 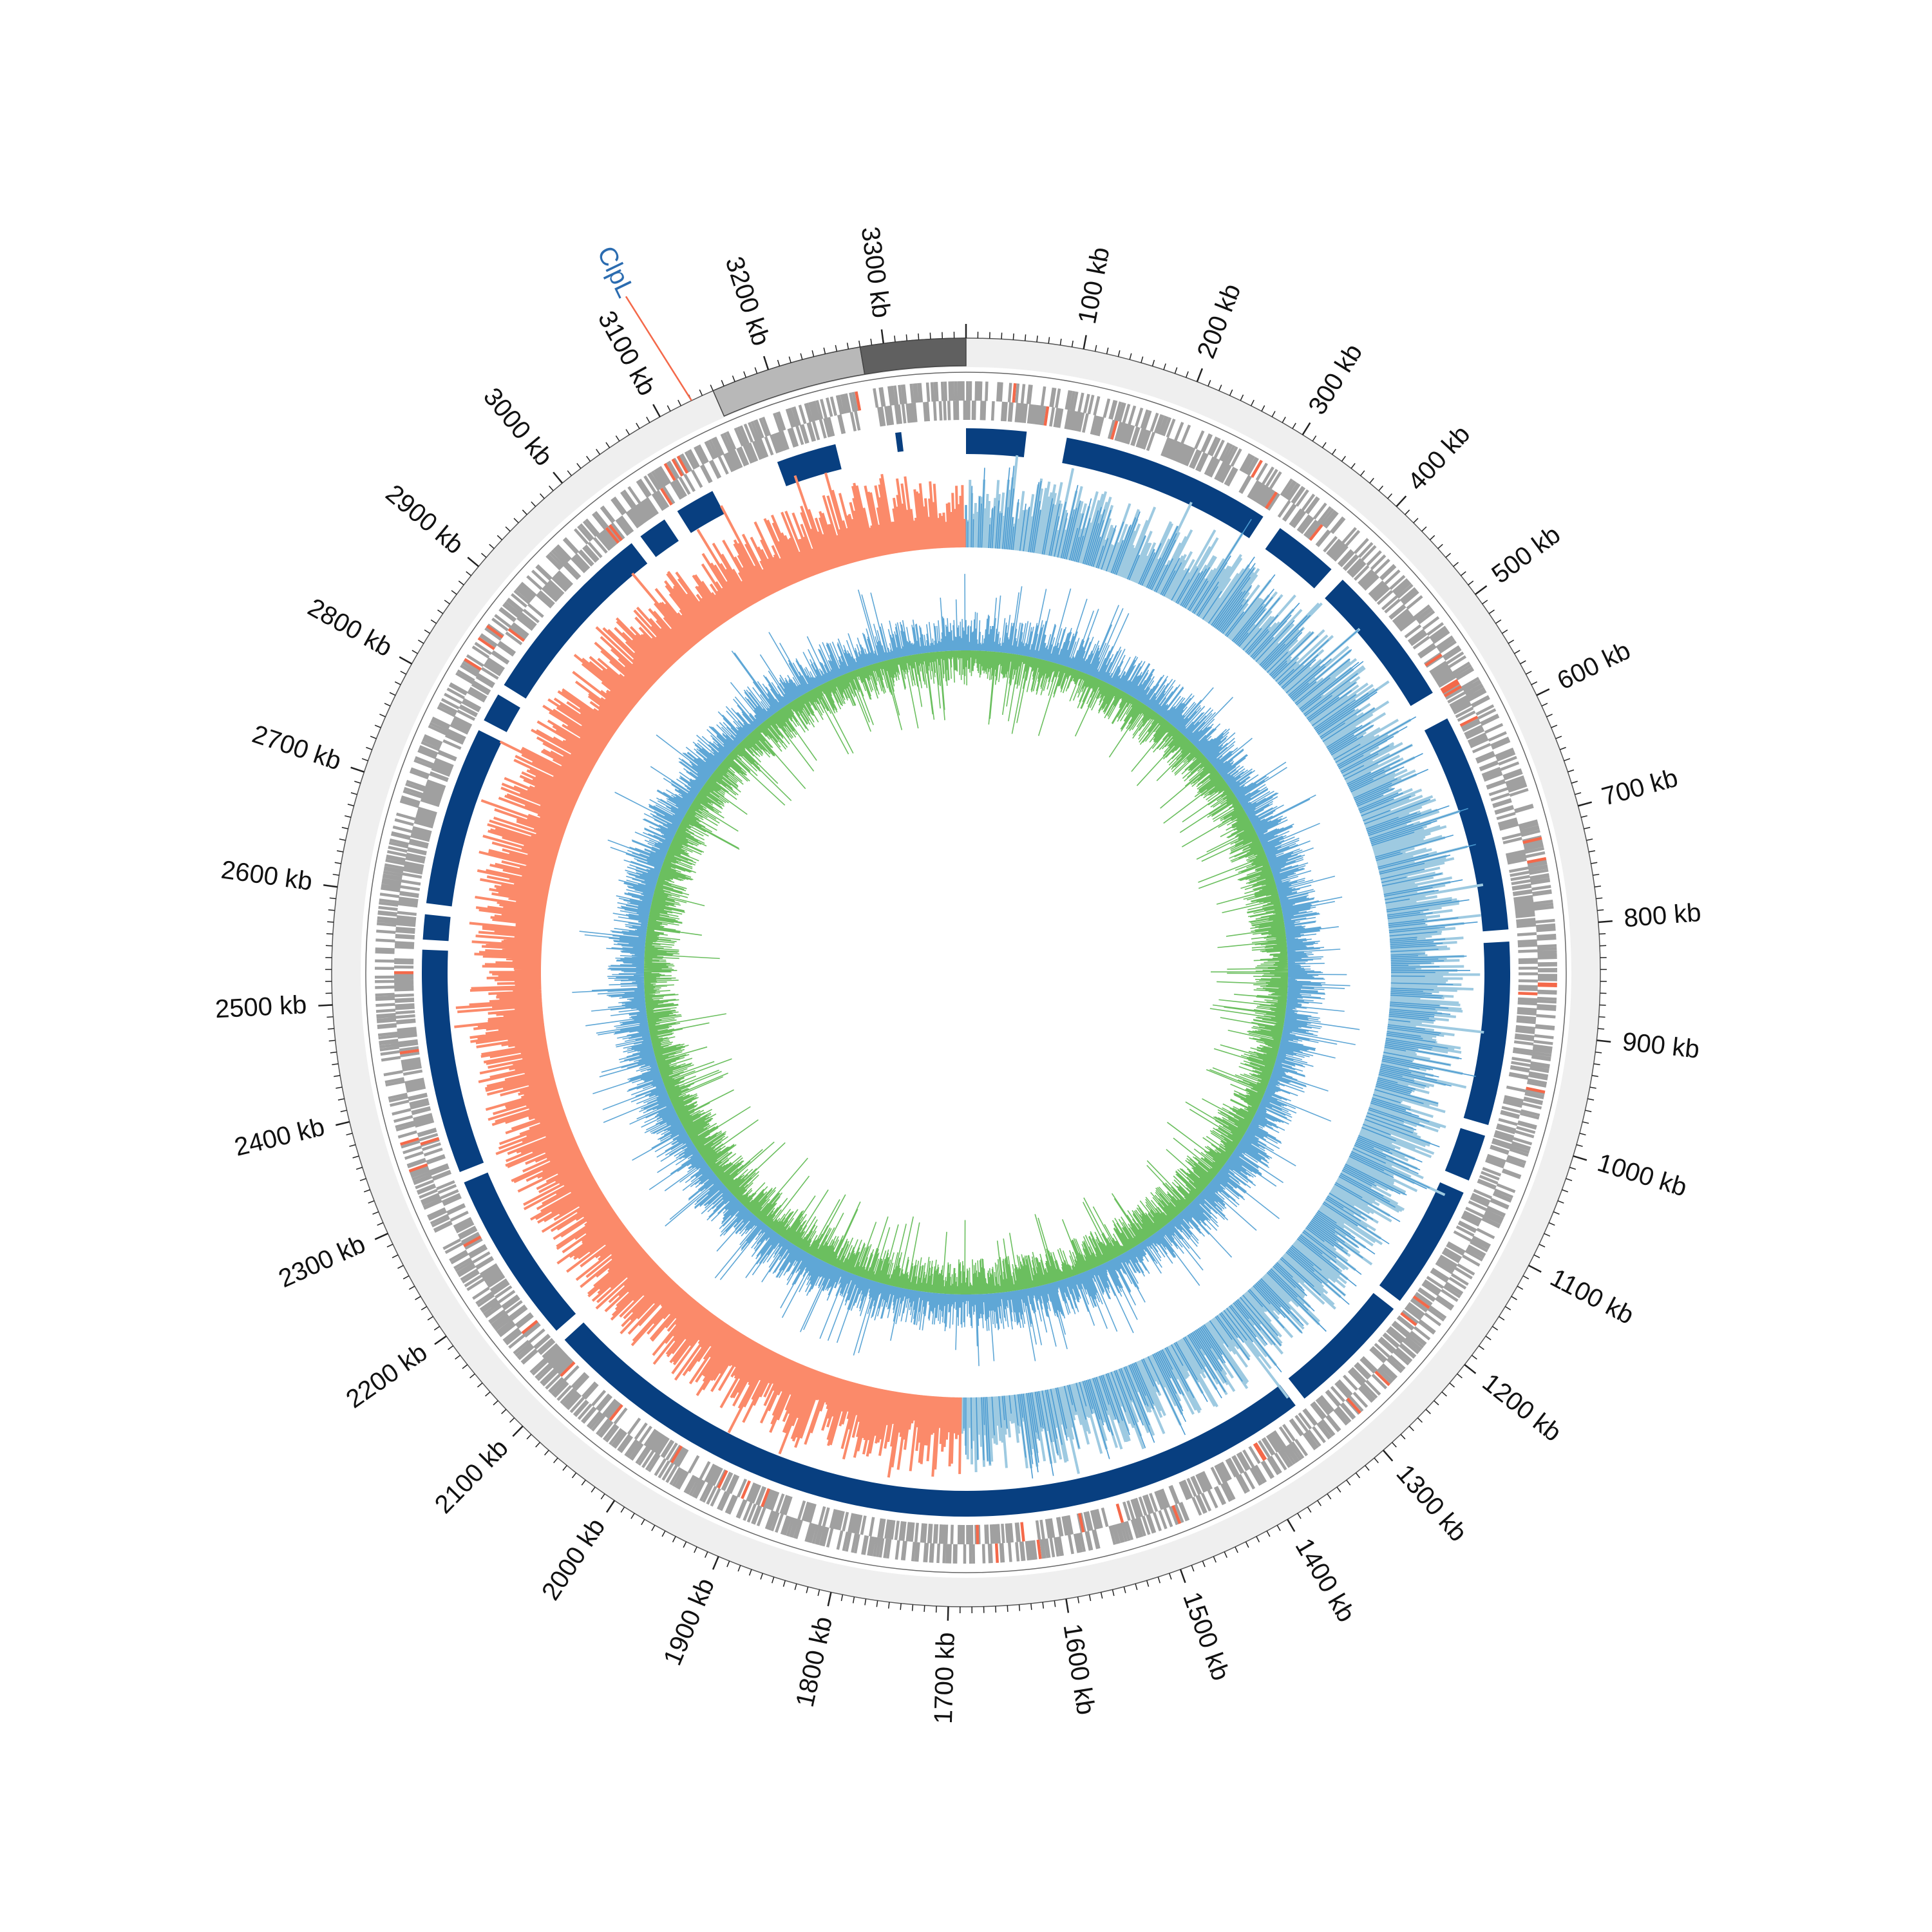 I want to click on tick-label-900: 900 kb, so click(x=1661, y=1045).